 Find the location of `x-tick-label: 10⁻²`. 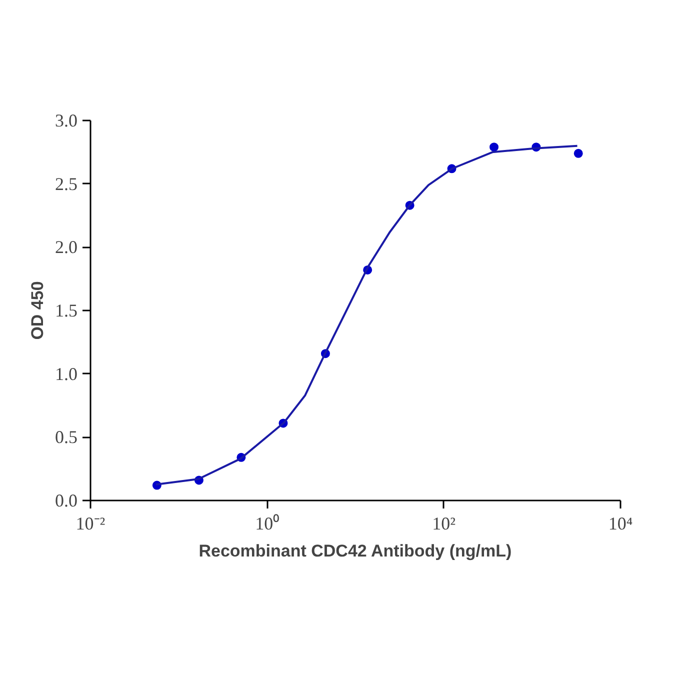

x-tick-label: 10⁻² is located at coordinates (91, 524).